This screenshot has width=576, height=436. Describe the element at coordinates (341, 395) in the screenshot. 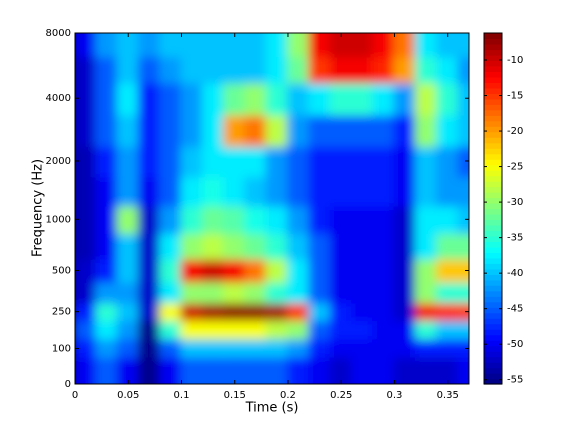

I see `x-tick-label: 0.25` at that location.